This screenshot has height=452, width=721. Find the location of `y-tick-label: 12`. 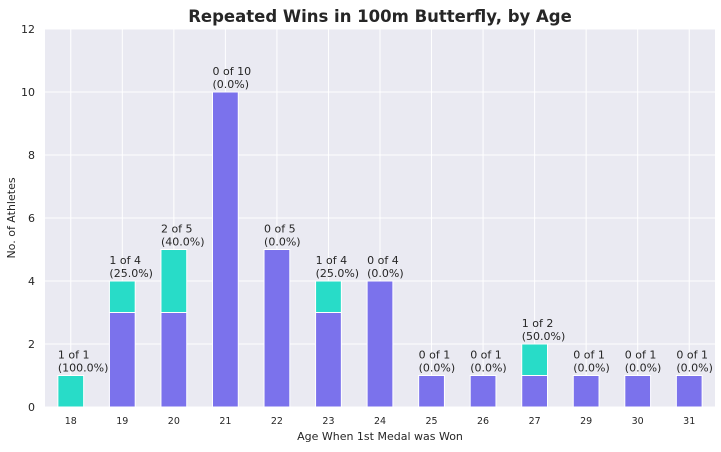

y-tick-label: 12 is located at coordinates (28, 29).